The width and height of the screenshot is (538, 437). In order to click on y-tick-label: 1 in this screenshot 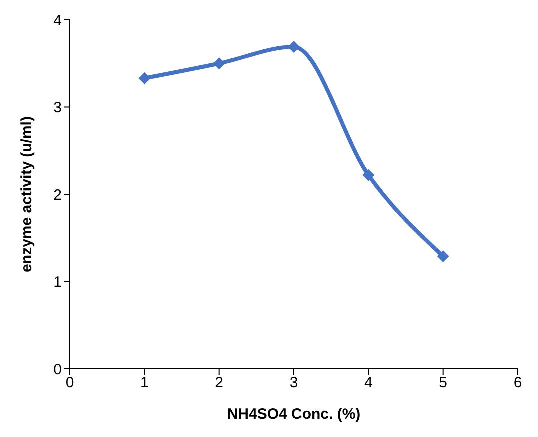, I will do `click(58, 283)`.